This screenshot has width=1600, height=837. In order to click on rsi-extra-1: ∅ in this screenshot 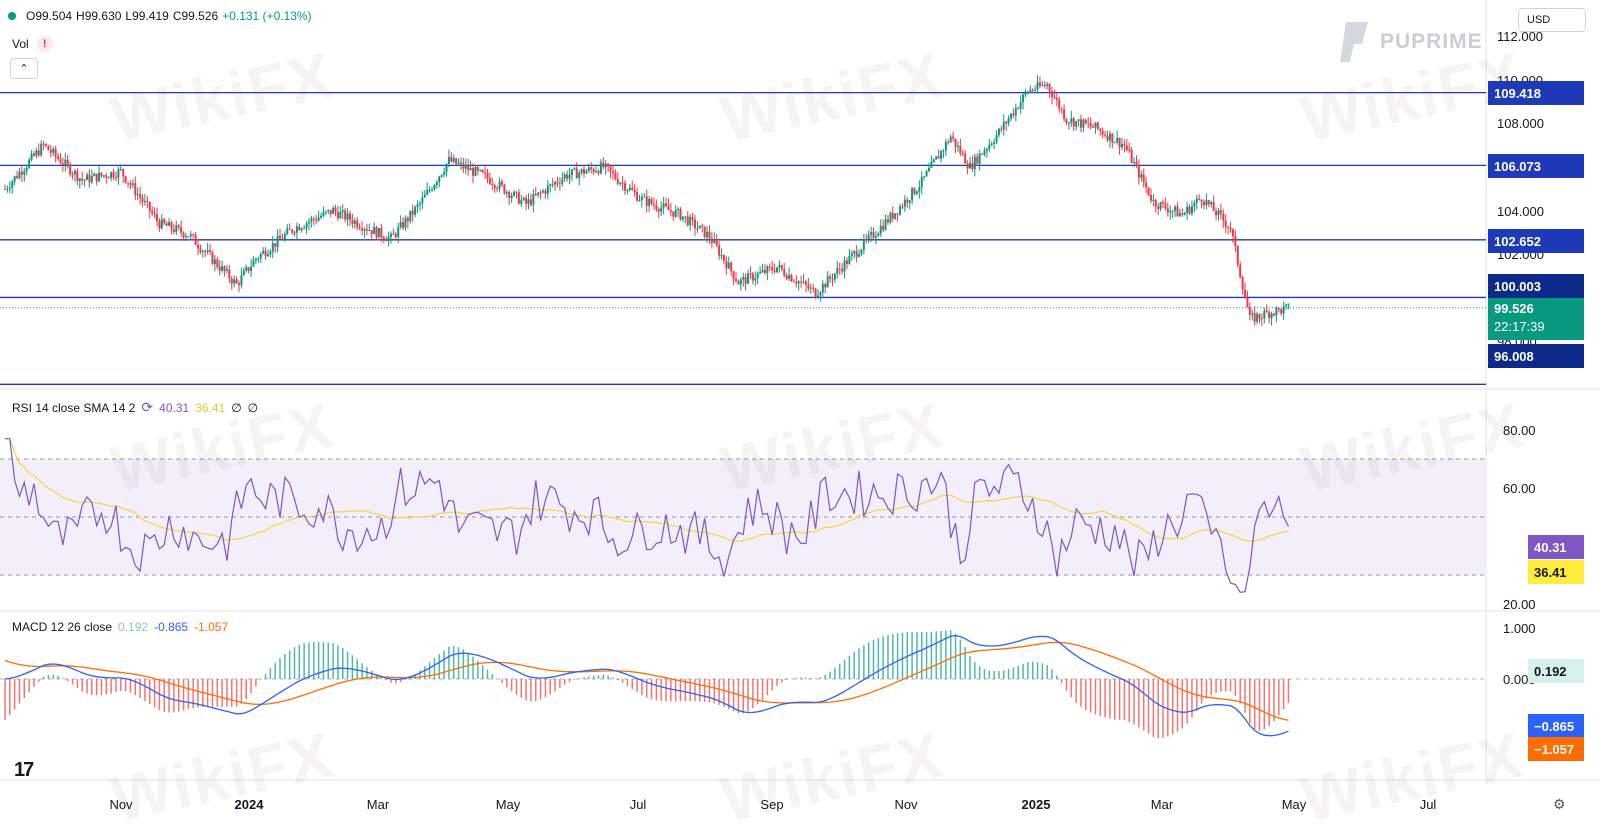, I will do `click(236, 407)`.